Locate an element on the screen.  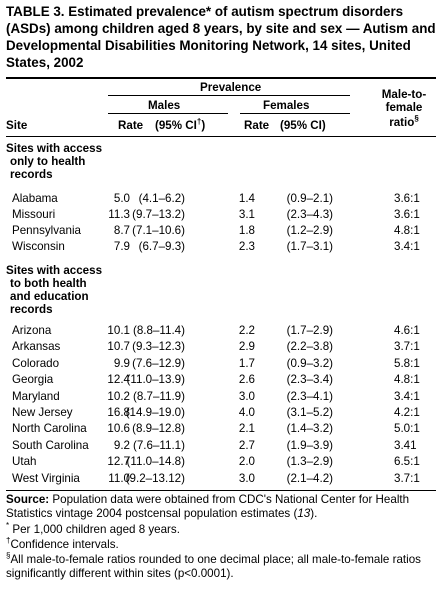
header-m-ci-close: ) is located at coordinates (203, 125).